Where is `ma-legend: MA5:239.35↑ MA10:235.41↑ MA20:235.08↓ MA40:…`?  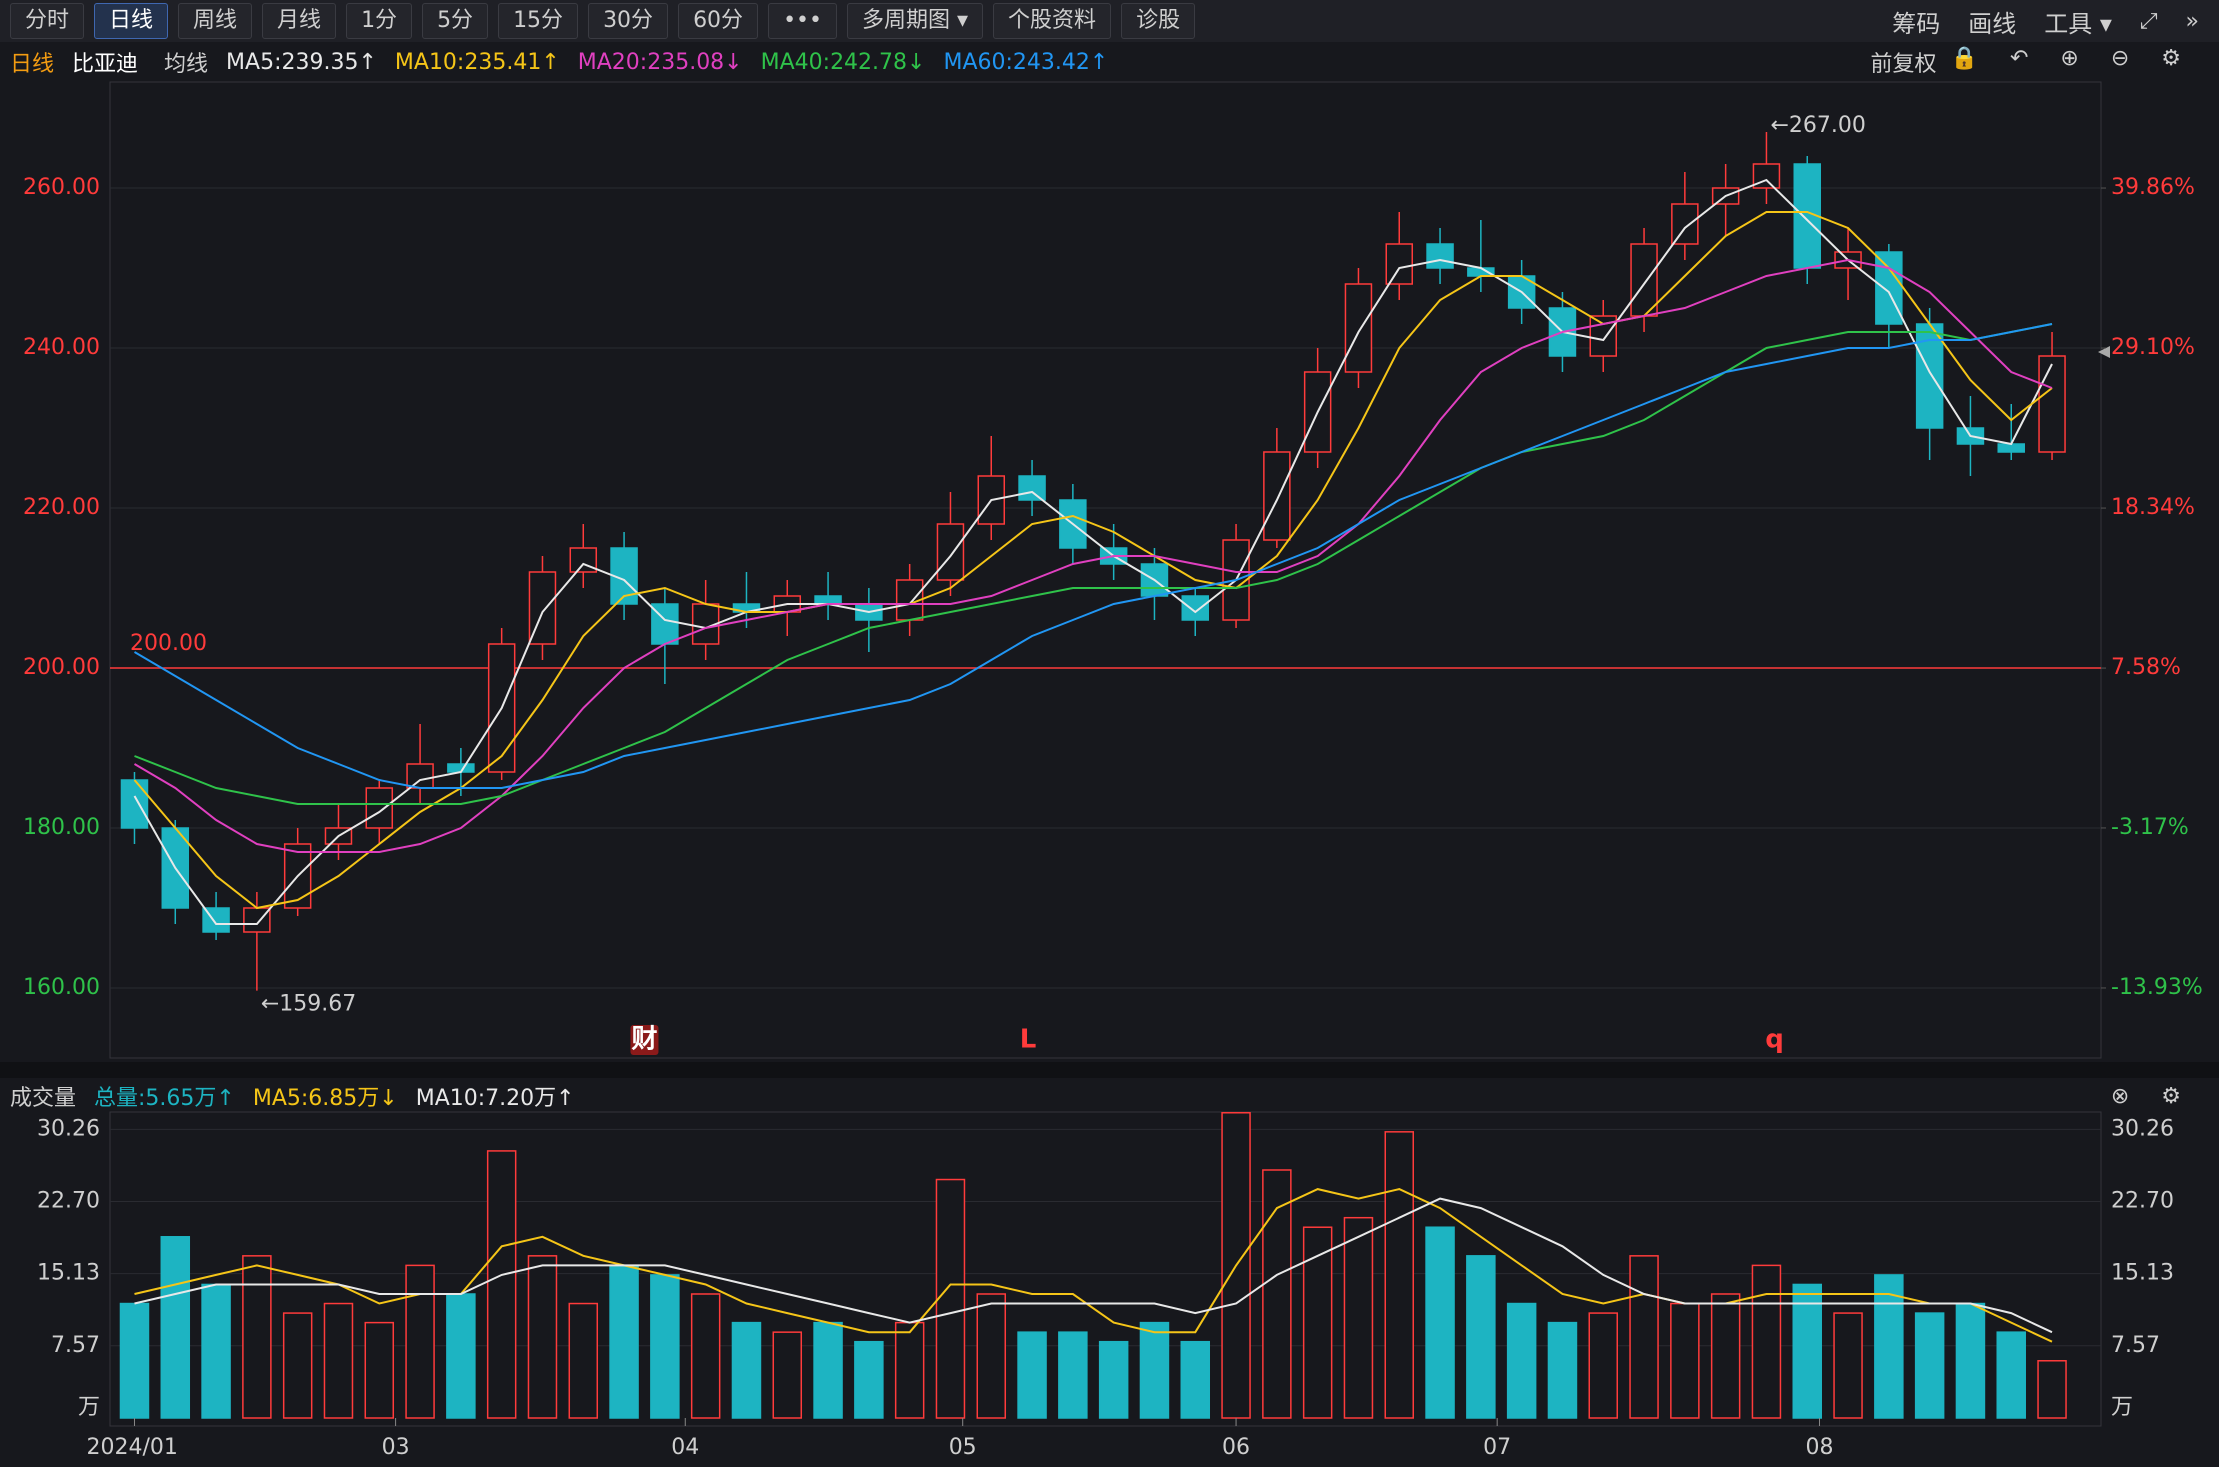 ma-legend: MA5:239.35↑ MA10:235.41↑ MA20:235.08↓ MA40:… is located at coordinates (676, 62).